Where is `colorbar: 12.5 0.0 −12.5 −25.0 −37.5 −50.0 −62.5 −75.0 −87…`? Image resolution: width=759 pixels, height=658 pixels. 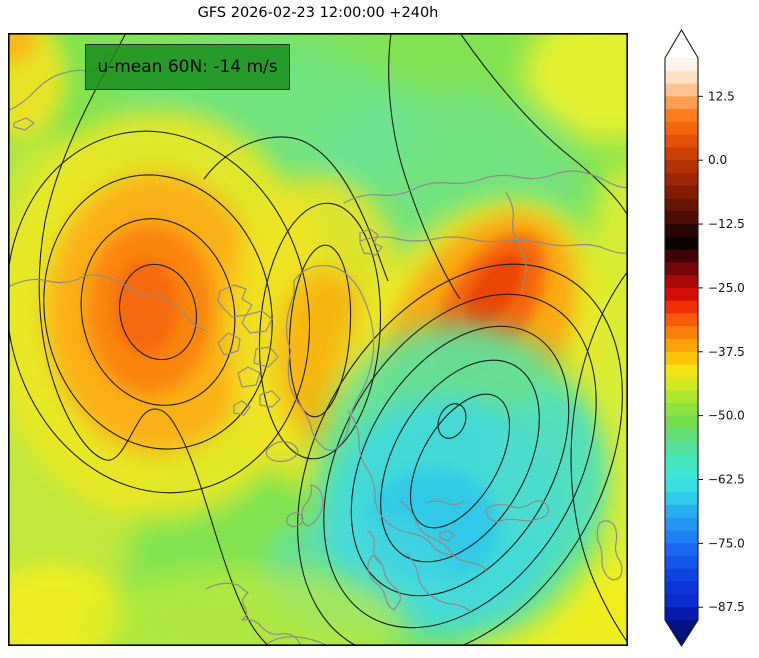
colorbar: 12.5 0.0 −12.5 −25.0 −37.5 −50.0 −62.5 −75.0 −87… is located at coordinates (704, 338).